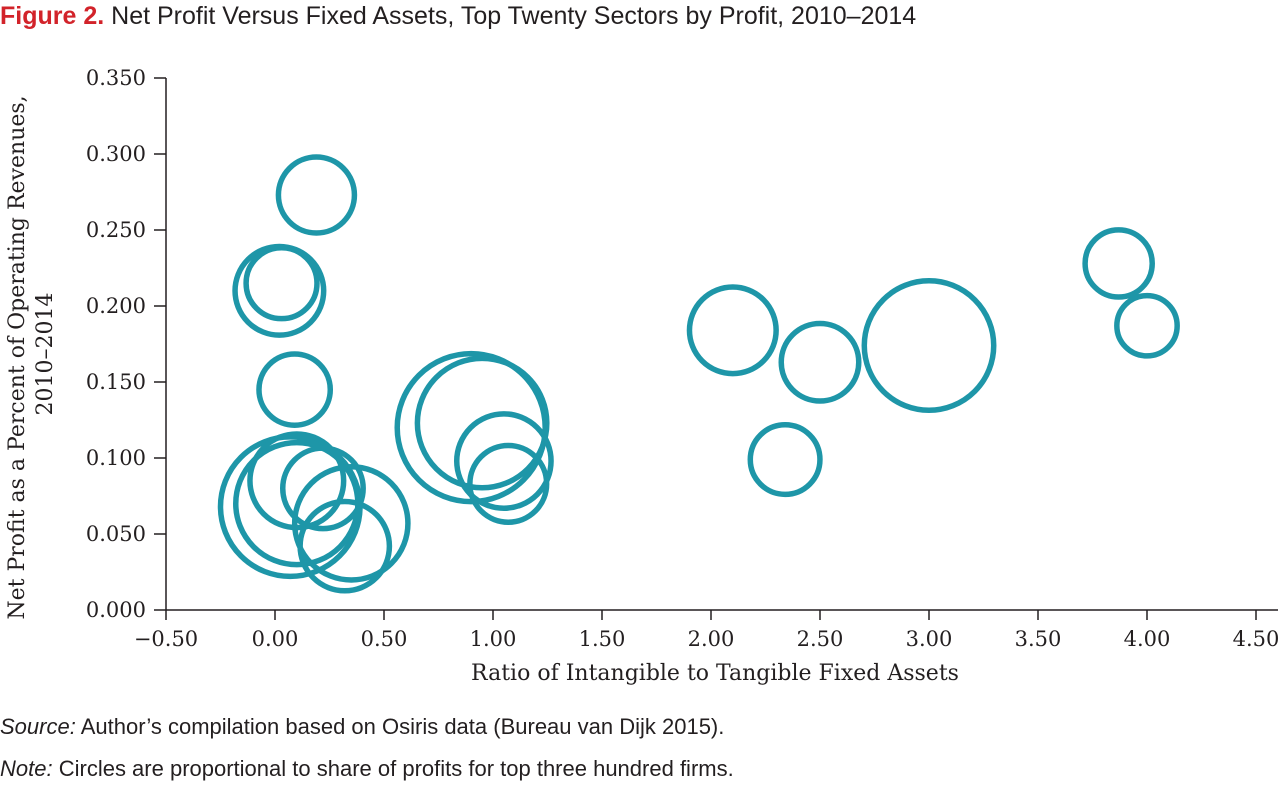 The image size is (1280, 788). Describe the element at coordinates (116, 230) in the screenshot. I see `y-tick-label: 0.250` at that location.